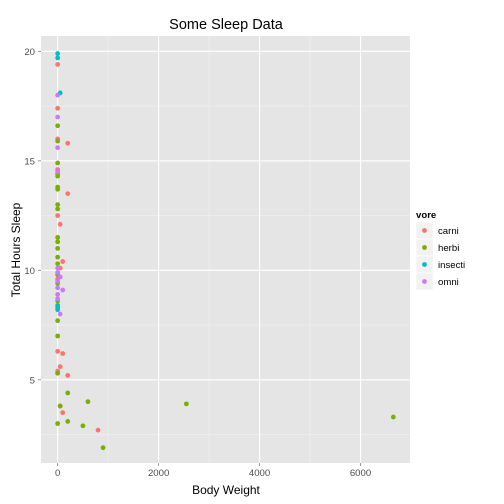  What do you see at coordinates (29, 52) in the screenshot?
I see `y-tick-label: 20` at bounding box center [29, 52].